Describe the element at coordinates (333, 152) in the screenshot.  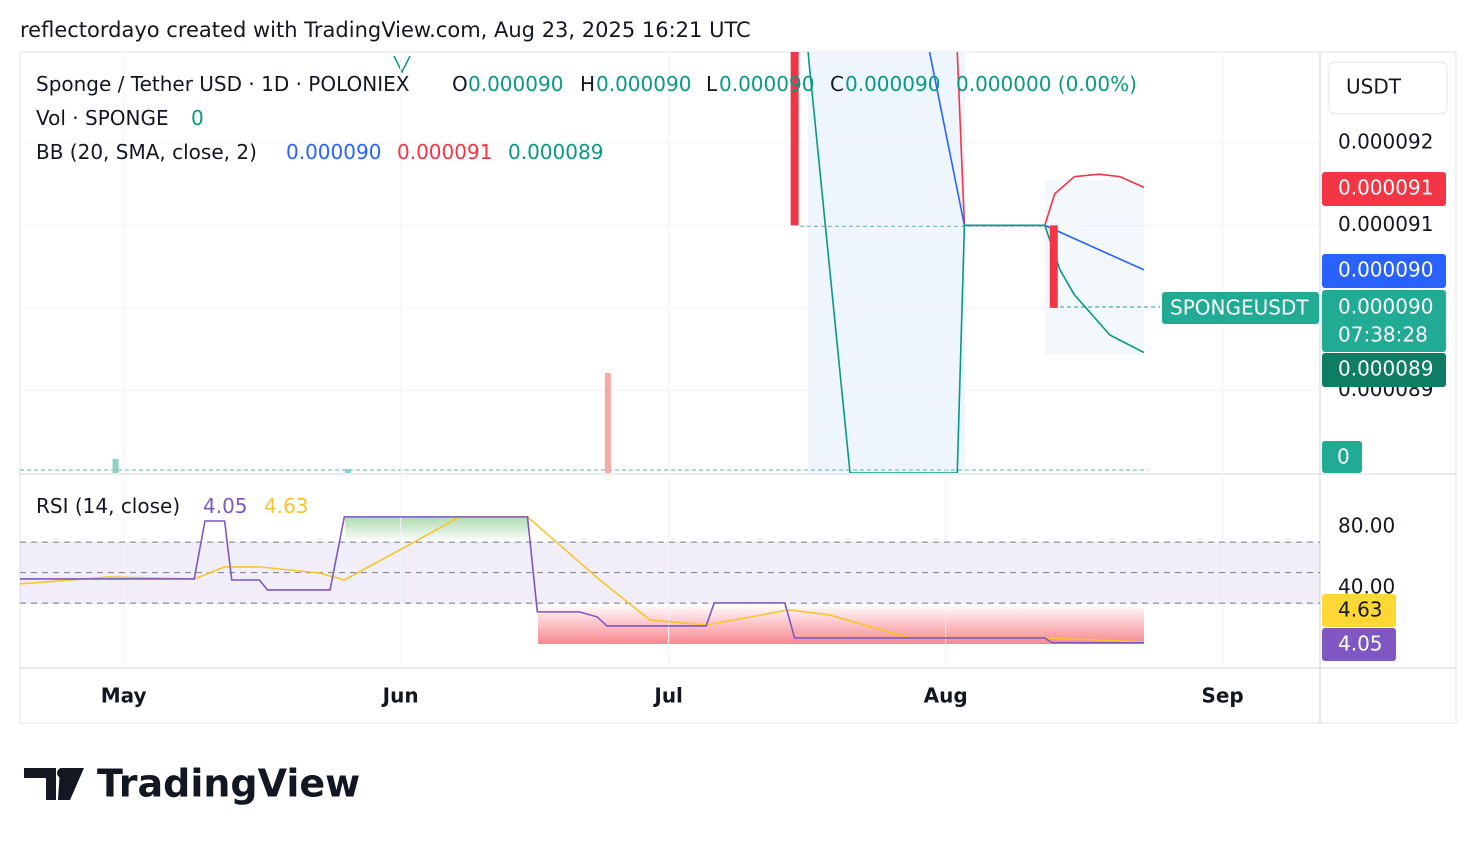
I see `bb-basis: 0.000090` at that location.